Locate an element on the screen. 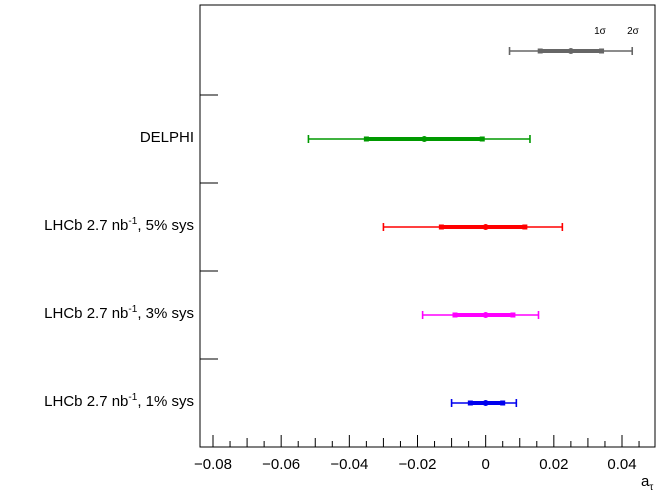  legend-1sigma-label: 1σ is located at coordinates (600, 31).